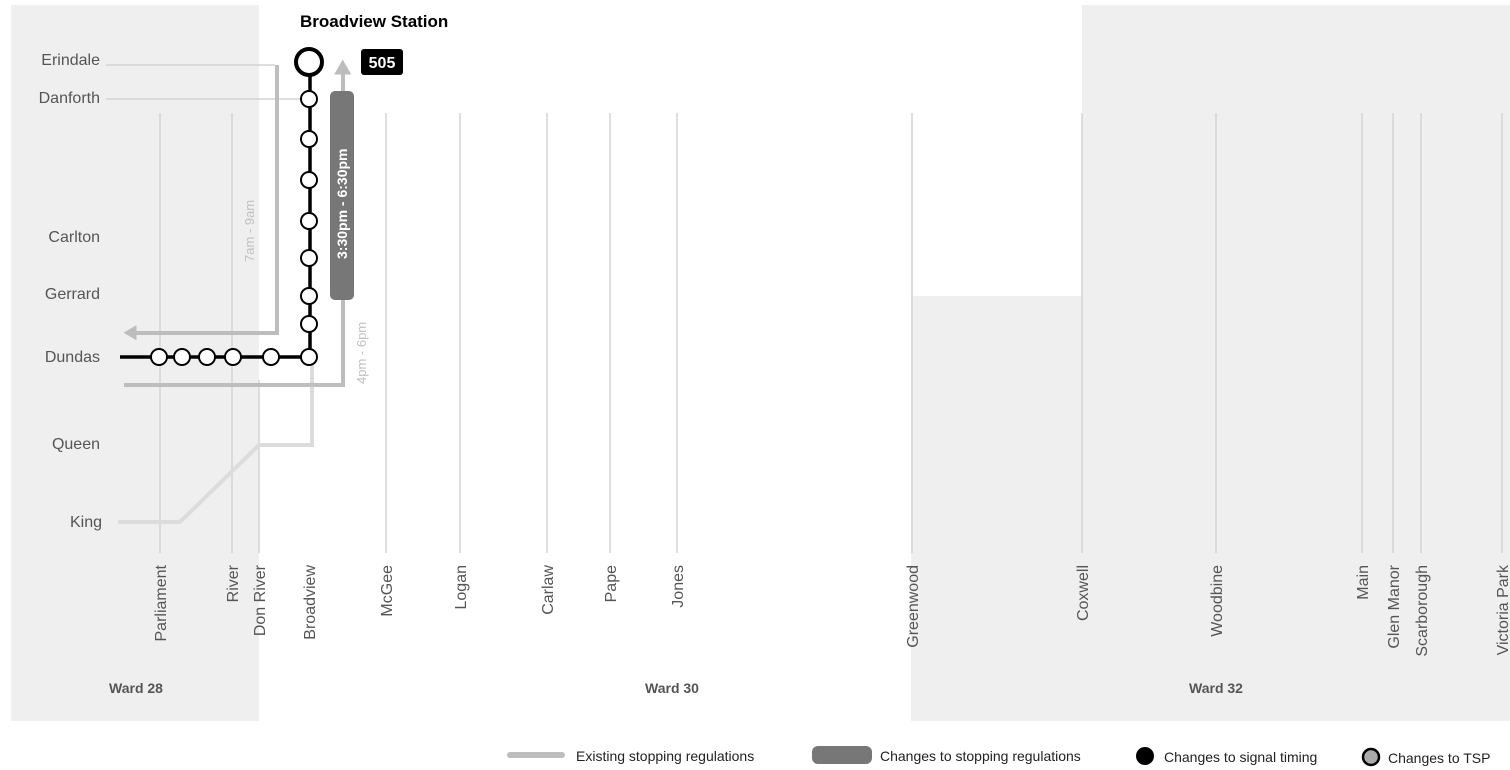 The height and width of the screenshot is (770, 1510). Describe the element at coordinates (1240, 757) in the screenshot. I see `legend-label-changes-signal: Changes to signal timing` at that location.